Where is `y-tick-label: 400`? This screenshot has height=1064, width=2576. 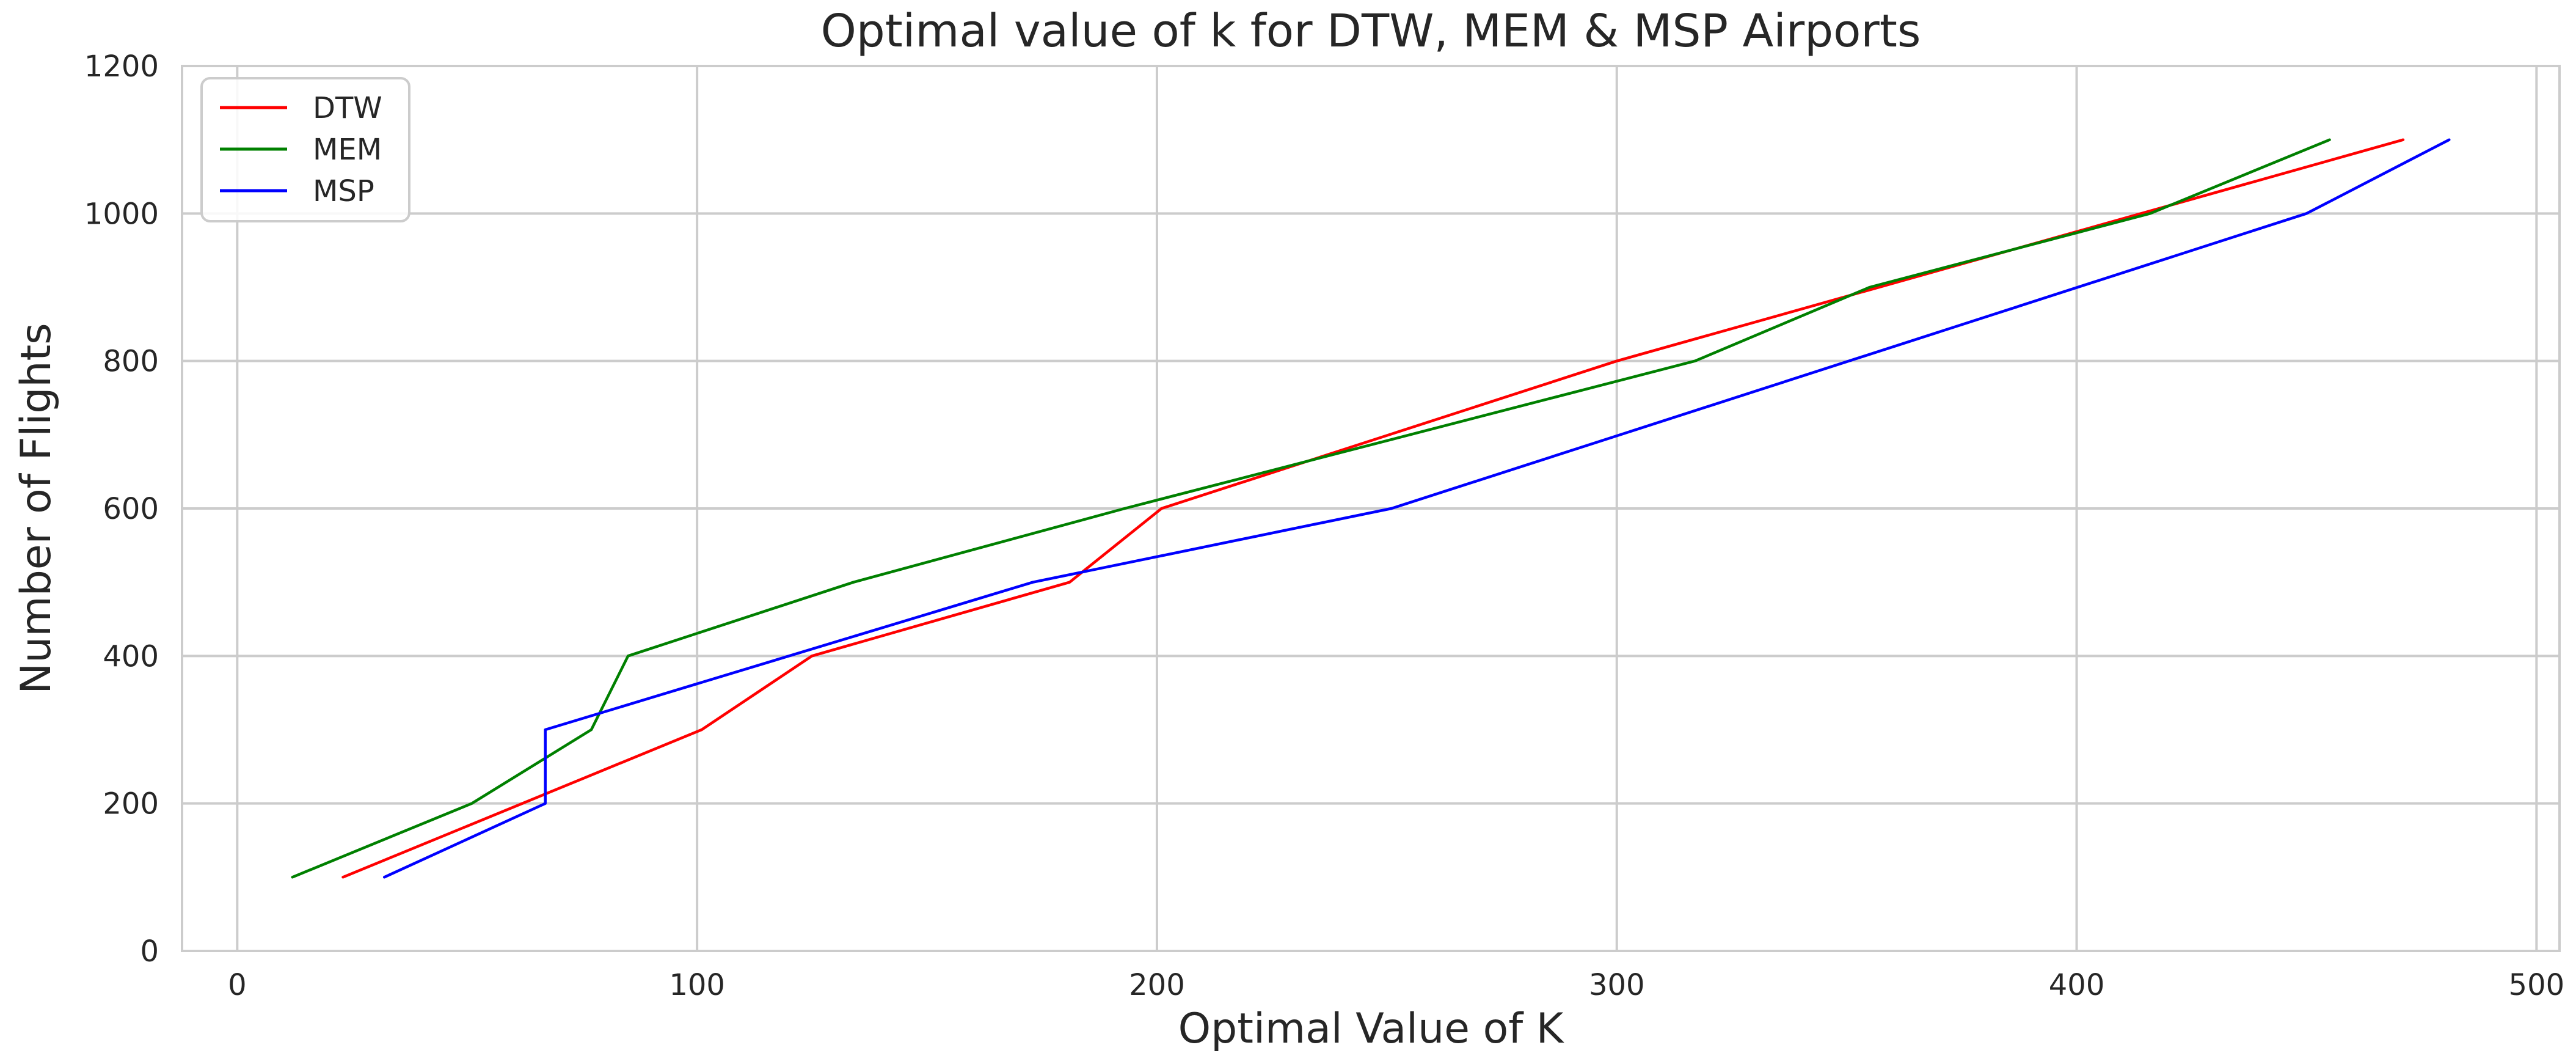 y-tick-label: 400 is located at coordinates (131, 656).